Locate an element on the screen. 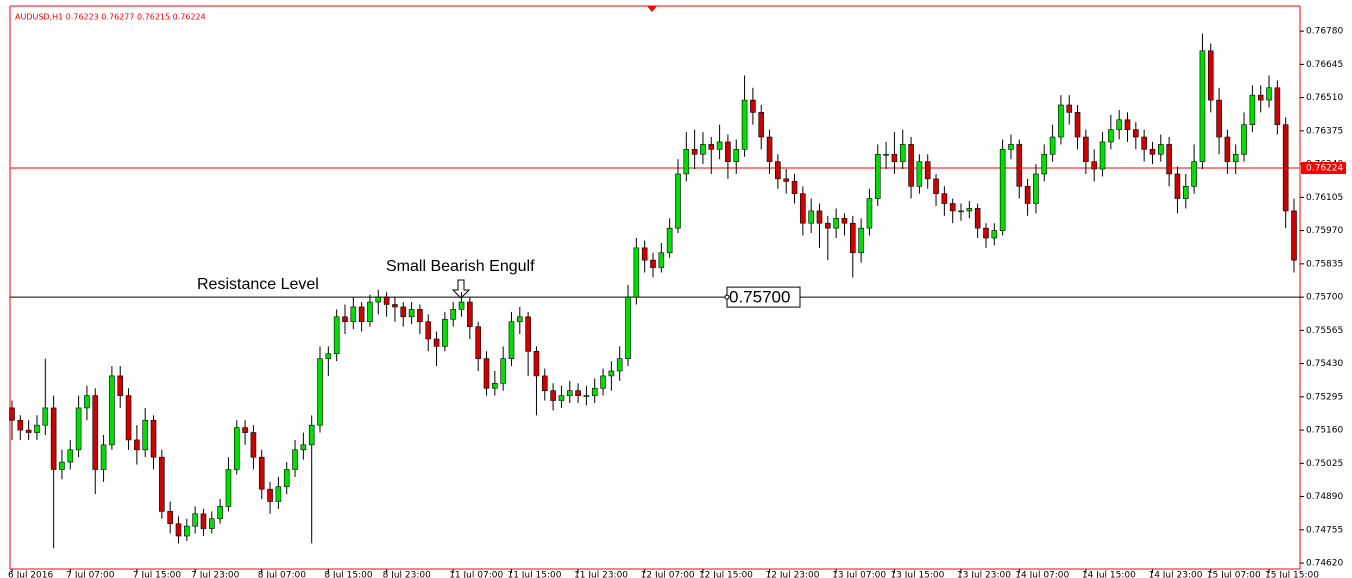 The width and height of the screenshot is (1352, 578). x-tick-label: 8 Jul 07:00 is located at coordinates (282, 574).